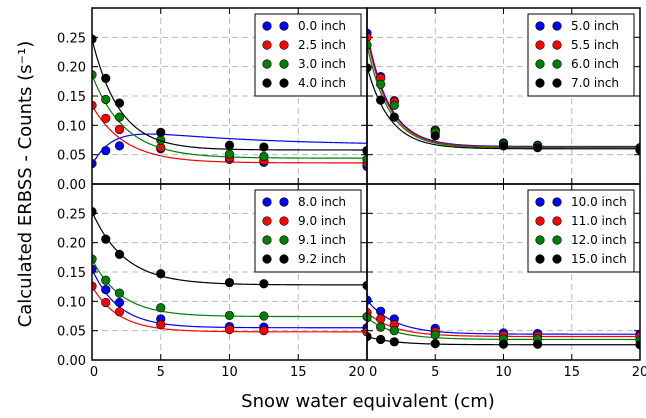  I want to click on legend-label: 12.0 inch, so click(599, 240).